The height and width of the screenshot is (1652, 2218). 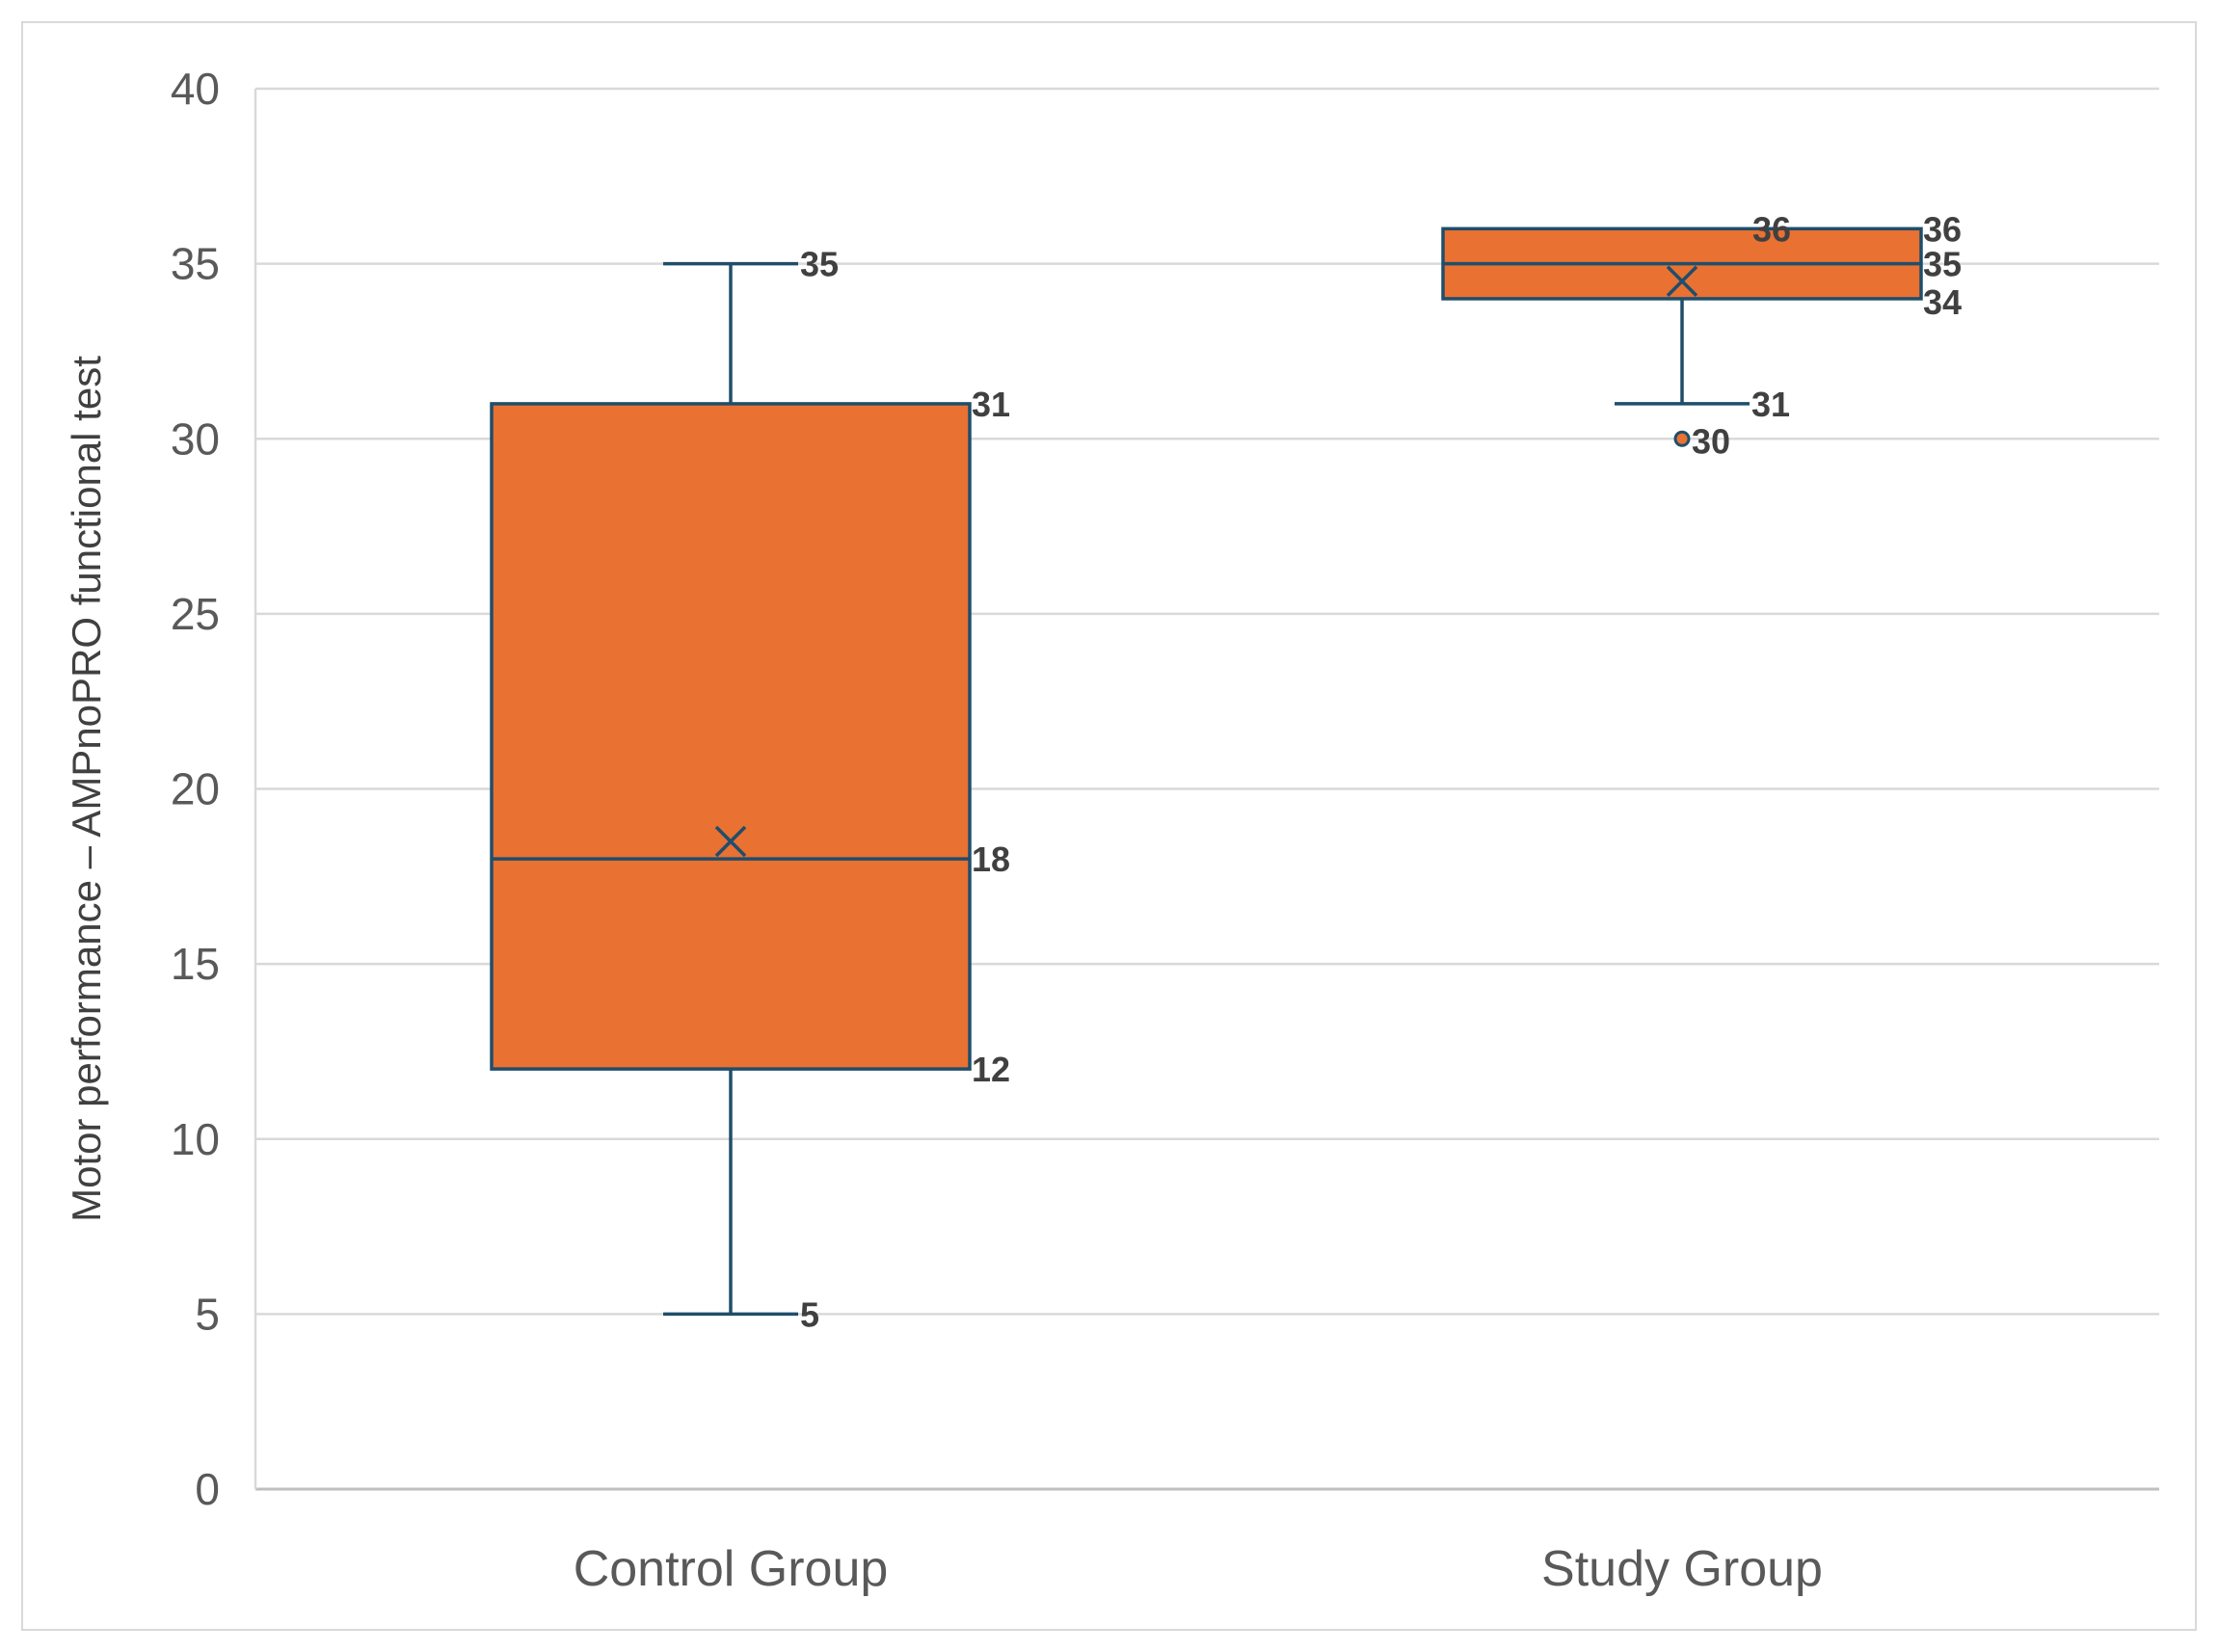 What do you see at coordinates (991, 859) in the screenshot?
I see `data-label: 18` at bounding box center [991, 859].